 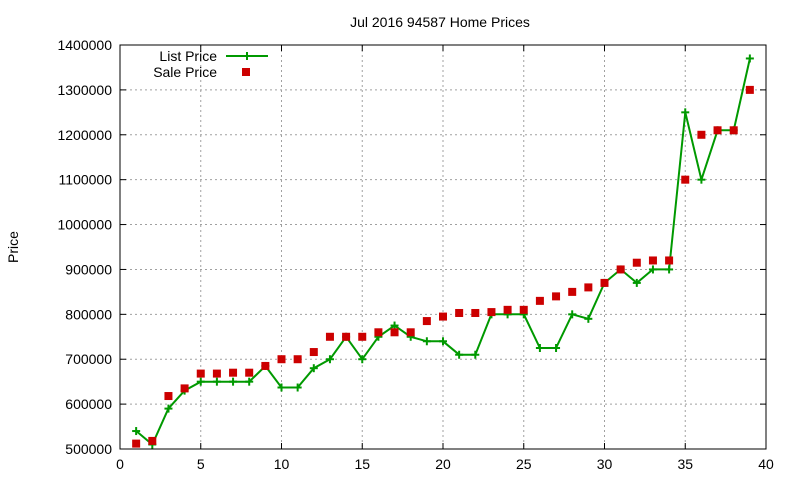 What do you see at coordinates (84, 90) in the screenshot?
I see `y-tick-label: 1300000` at bounding box center [84, 90].